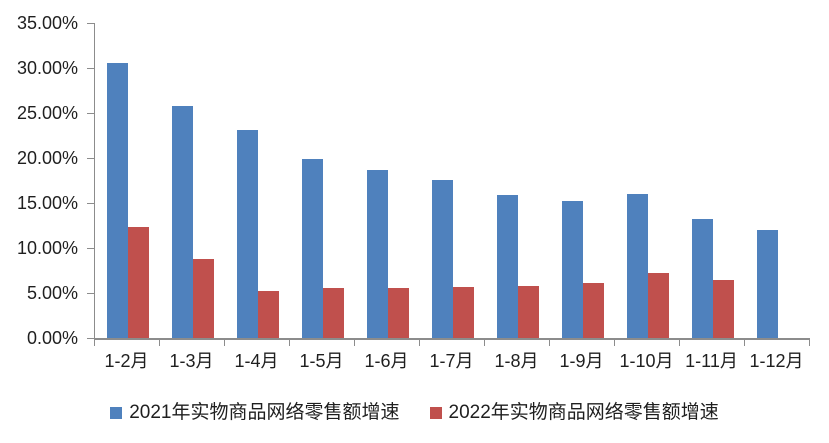  Describe the element at coordinates (646, 361) in the screenshot. I see `x-axis-label-1-10月: 1-10月` at that location.